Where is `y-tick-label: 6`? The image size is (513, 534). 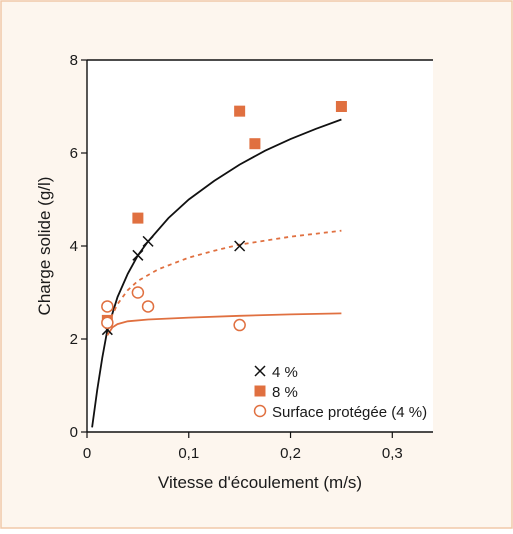 y-tick-label: 6 is located at coordinates (74, 153).